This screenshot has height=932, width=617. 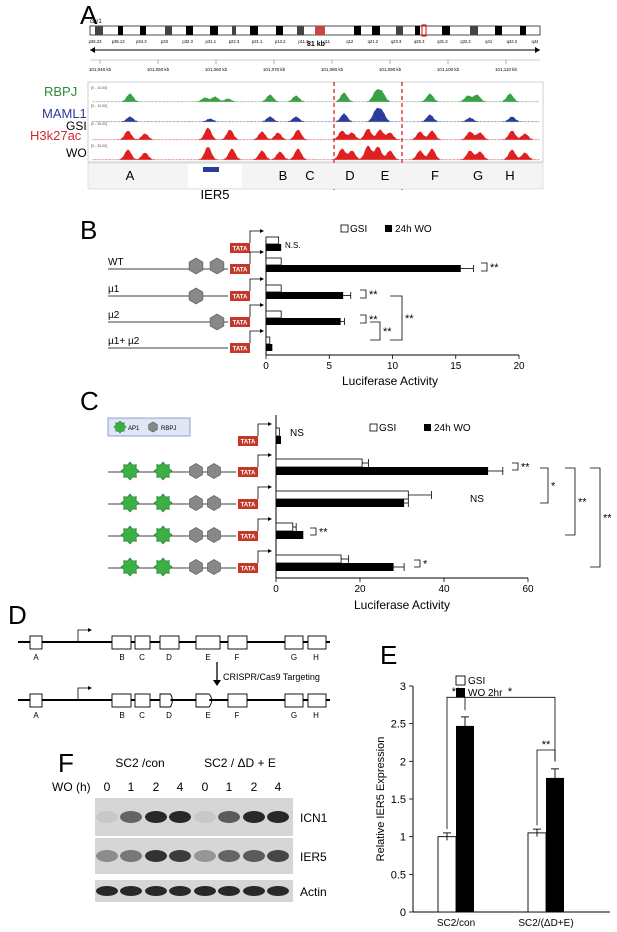 What do you see at coordinates (536, 41) in the screenshot?
I see `band-label: q44` at bounding box center [536, 41].